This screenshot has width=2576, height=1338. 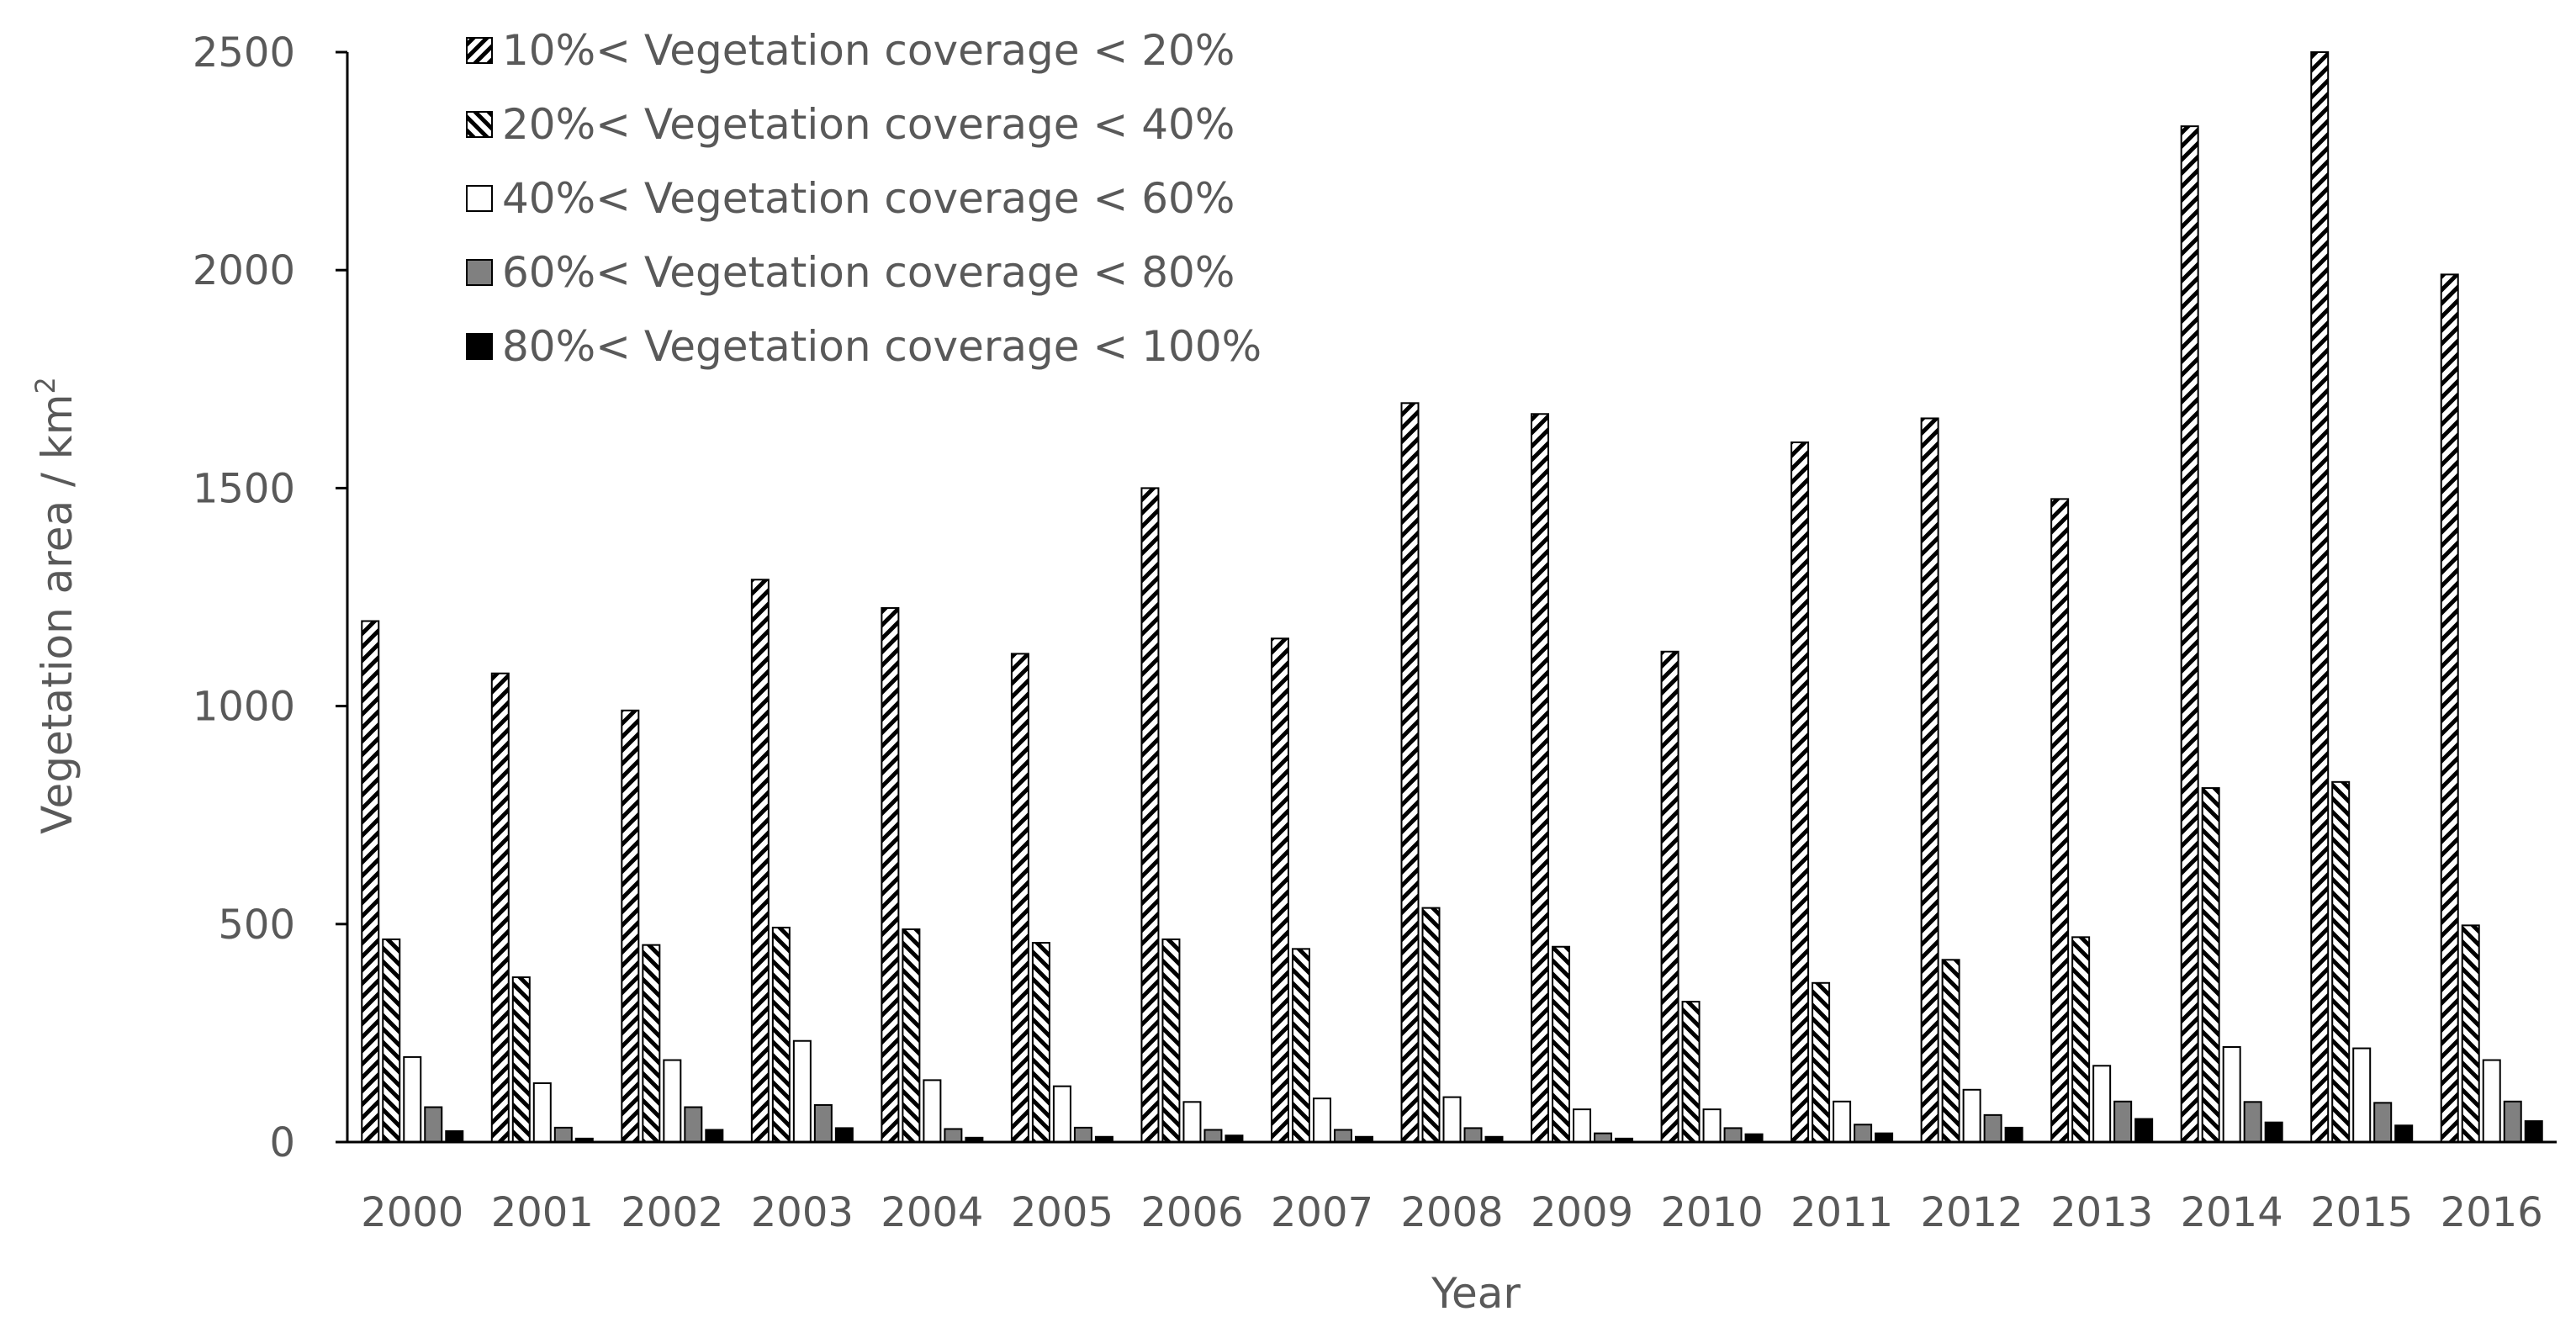 What do you see at coordinates (868, 198) in the screenshot?
I see `legend-label-3: 40%< Vegetation coverage < 60%` at bounding box center [868, 198].